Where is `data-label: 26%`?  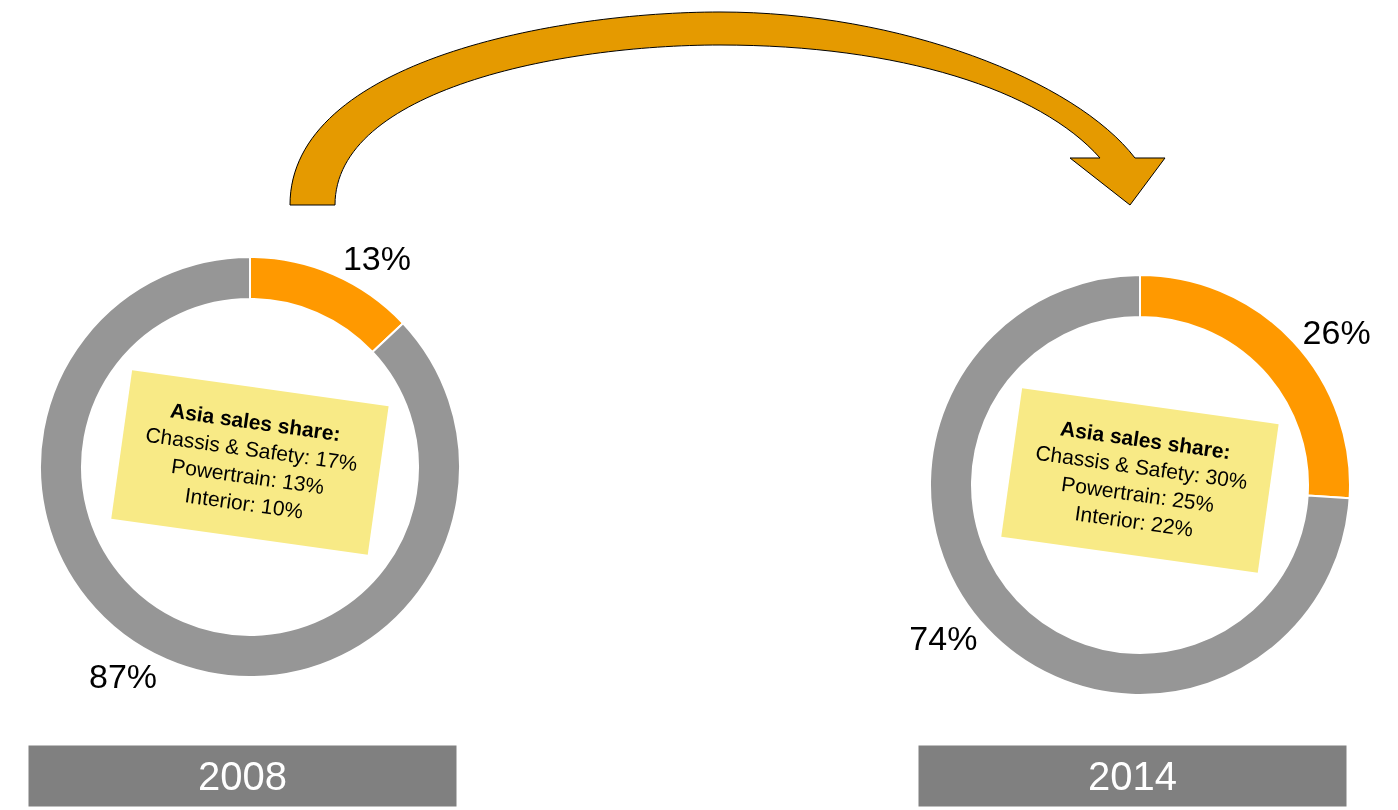
data-label: 26% is located at coordinates (1336, 332).